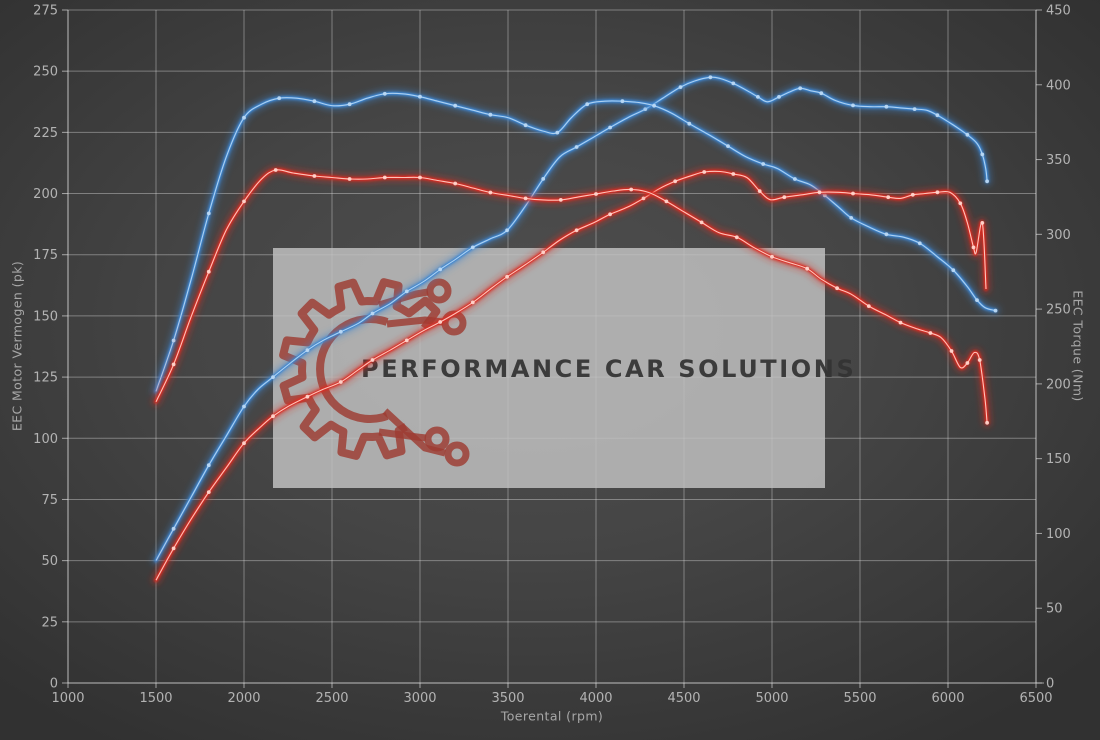  What do you see at coordinates (609, 369) in the screenshot?
I see `watermark-text: PERFORMANCE CAR SOLUTIONS` at bounding box center [609, 369].